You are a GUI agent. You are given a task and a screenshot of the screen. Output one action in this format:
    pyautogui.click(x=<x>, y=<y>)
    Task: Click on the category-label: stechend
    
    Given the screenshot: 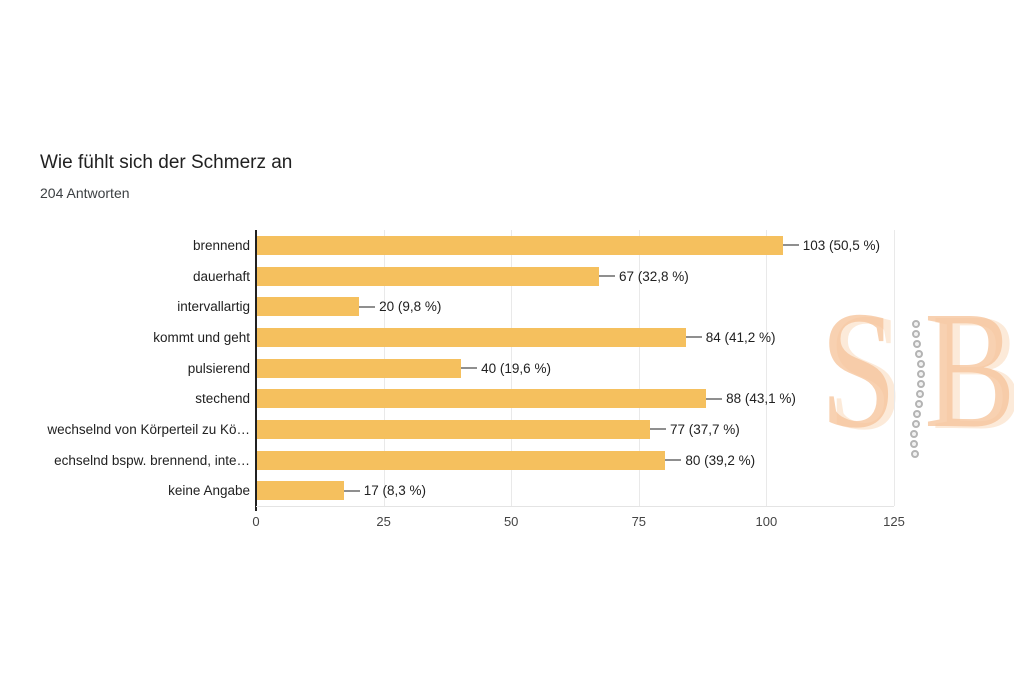 What is the action you would take?
    pyautogui.click(x=222, y=399)
    